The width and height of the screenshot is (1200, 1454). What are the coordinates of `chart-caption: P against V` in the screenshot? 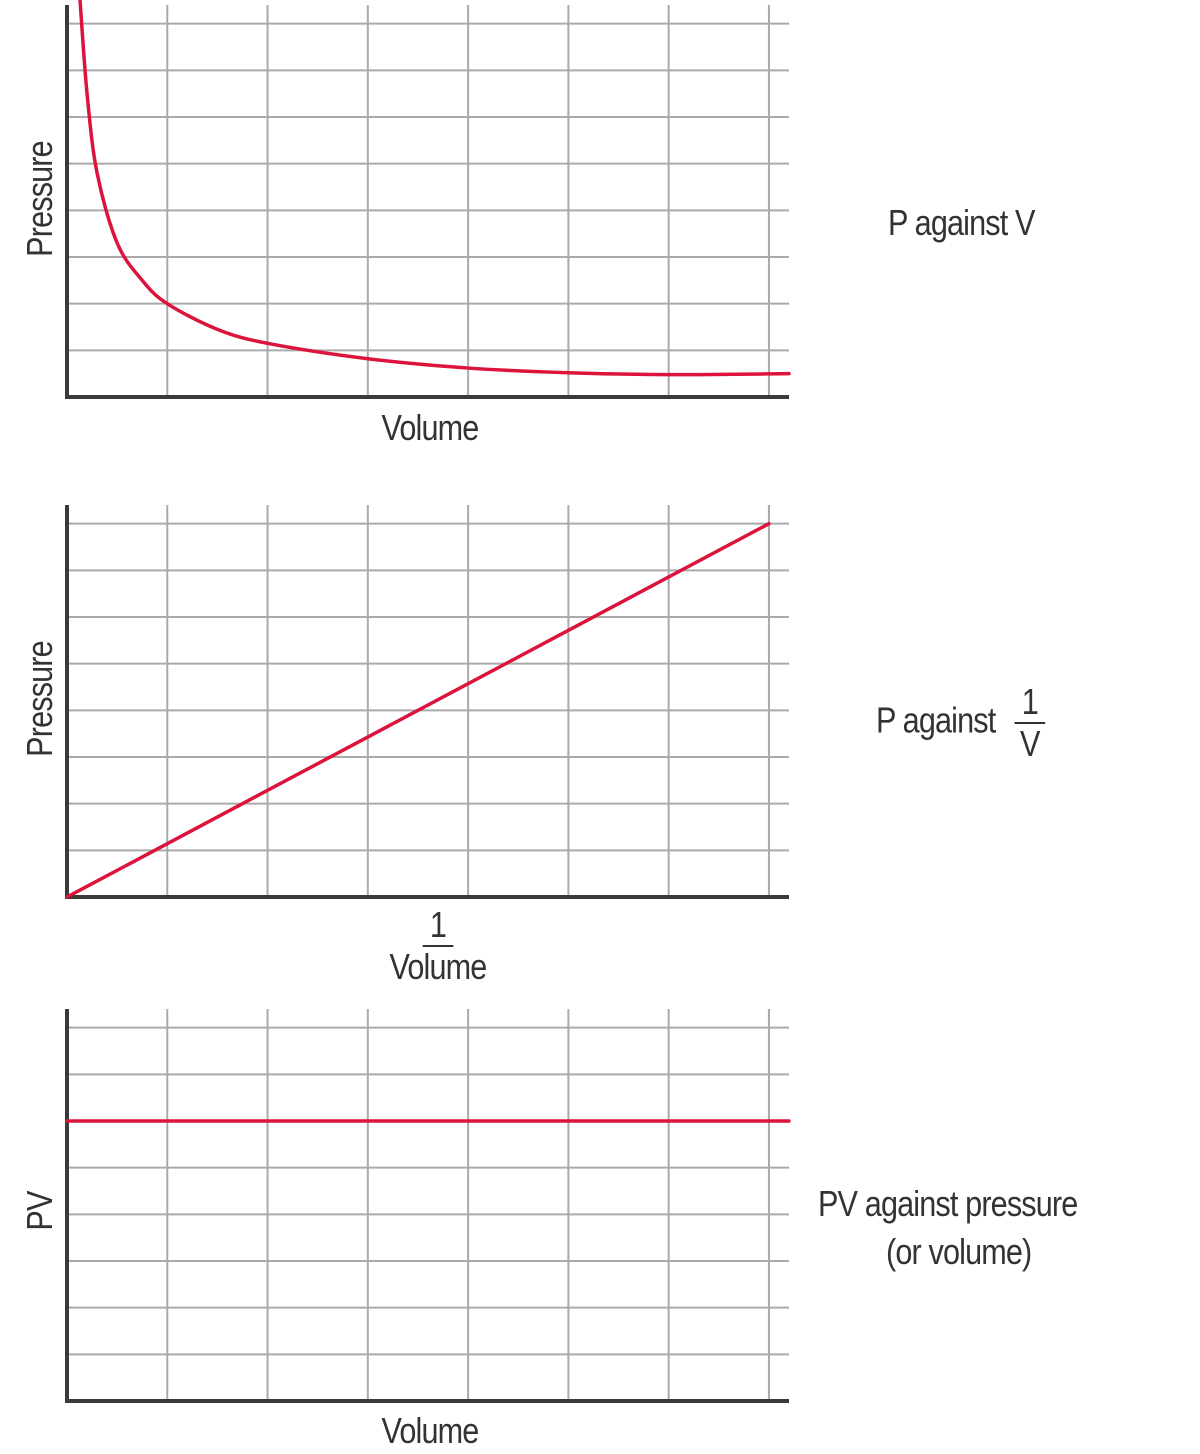 It's located at (961, 222).